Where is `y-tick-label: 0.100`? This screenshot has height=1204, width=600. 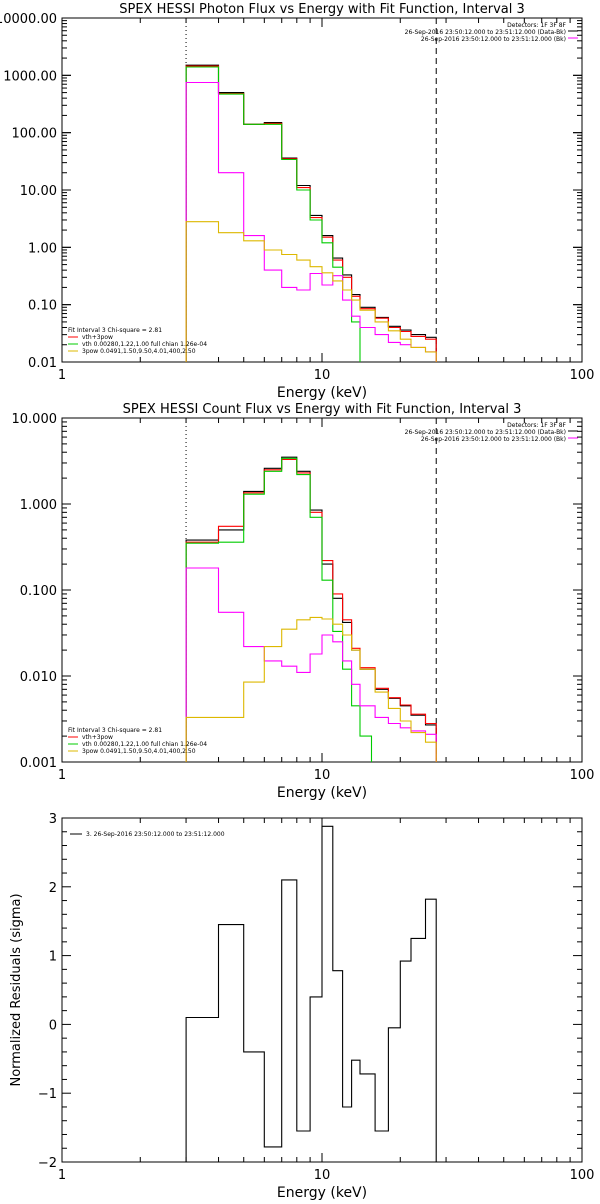 y-tick-label: 0.100 is located at coordinates (38, 591).